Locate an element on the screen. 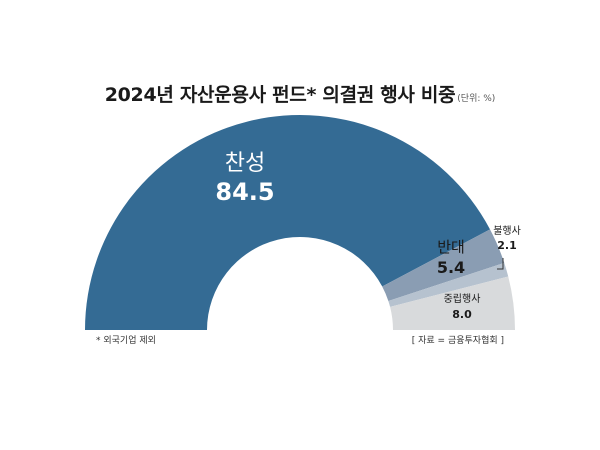 This screenshot has height=450, width=600. chart-title: 2024년 자산운용사 펀드* 의결권 행사 비중 (단위: %) is located at coordinates (300, 93).